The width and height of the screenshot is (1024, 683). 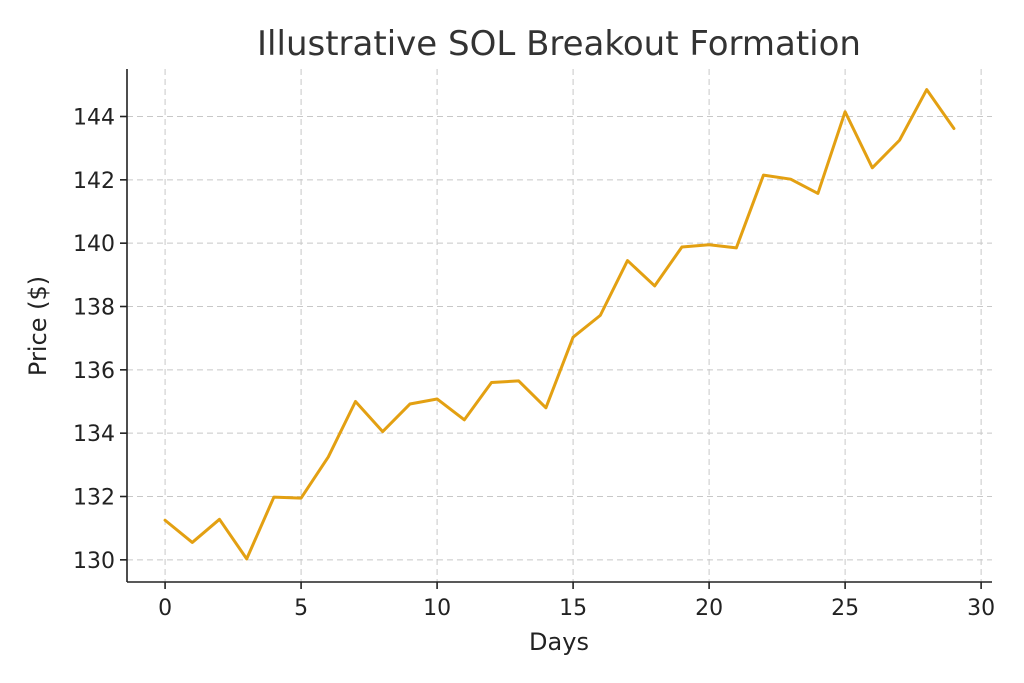 What do you see at coordinates (559, 642) in the screenshot?
I see `x-axis-label: Days` at bounding box center [559, 642].